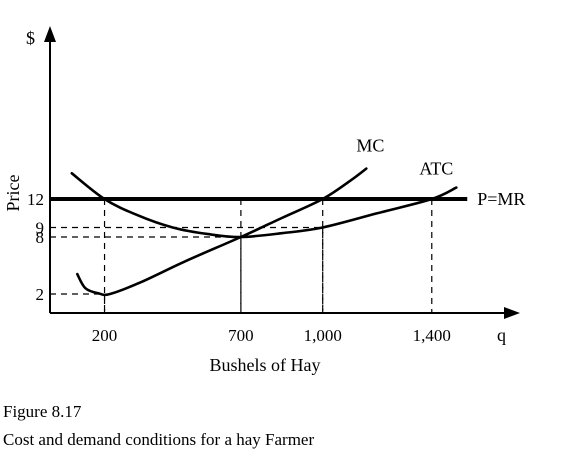 The image size is (569, 475). I want to click on mc-label: MC, so click(370, 146).